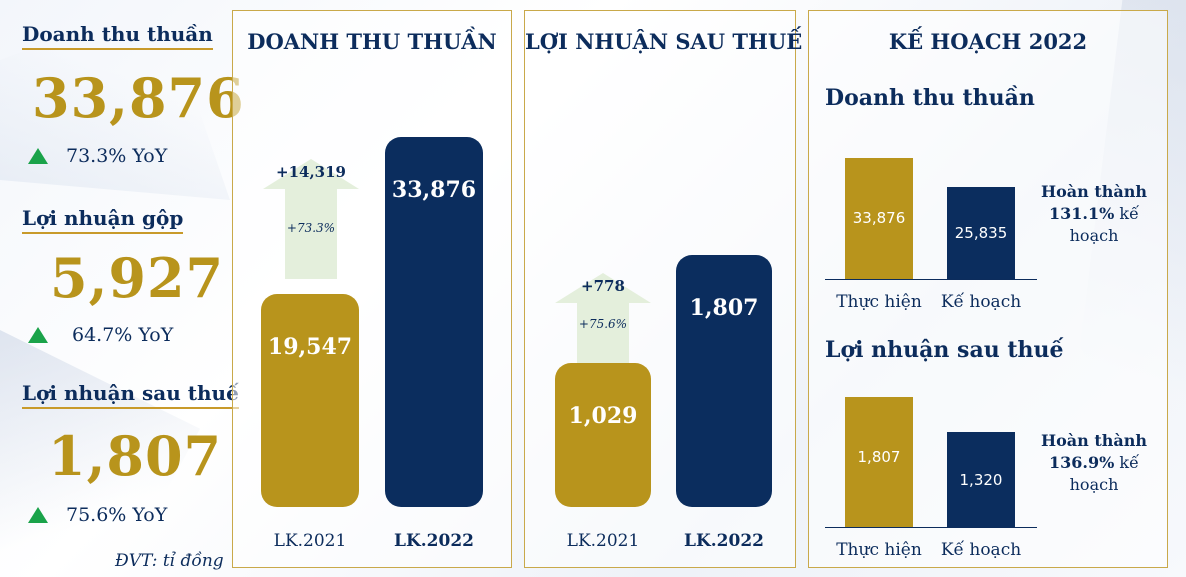 This screenshot has width=1186, height=577. What do you see at coordinates (310, 347) in the screenshot?
I see `bar-value-label: 19,547` at bounding box center [310, 347].